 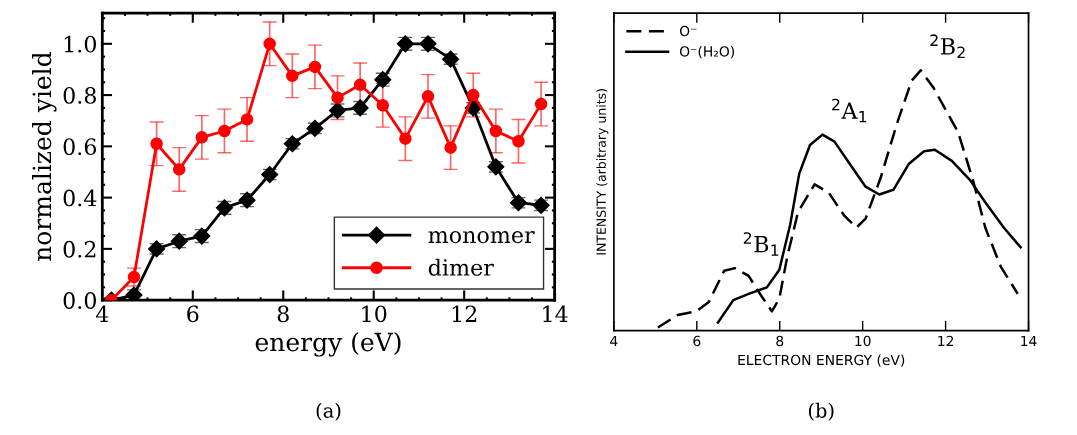 What do you see at coordinates (328, 344) in the screenshot?
I see `x-axis-title: energy (eV)` at bounding box center [328, 344].